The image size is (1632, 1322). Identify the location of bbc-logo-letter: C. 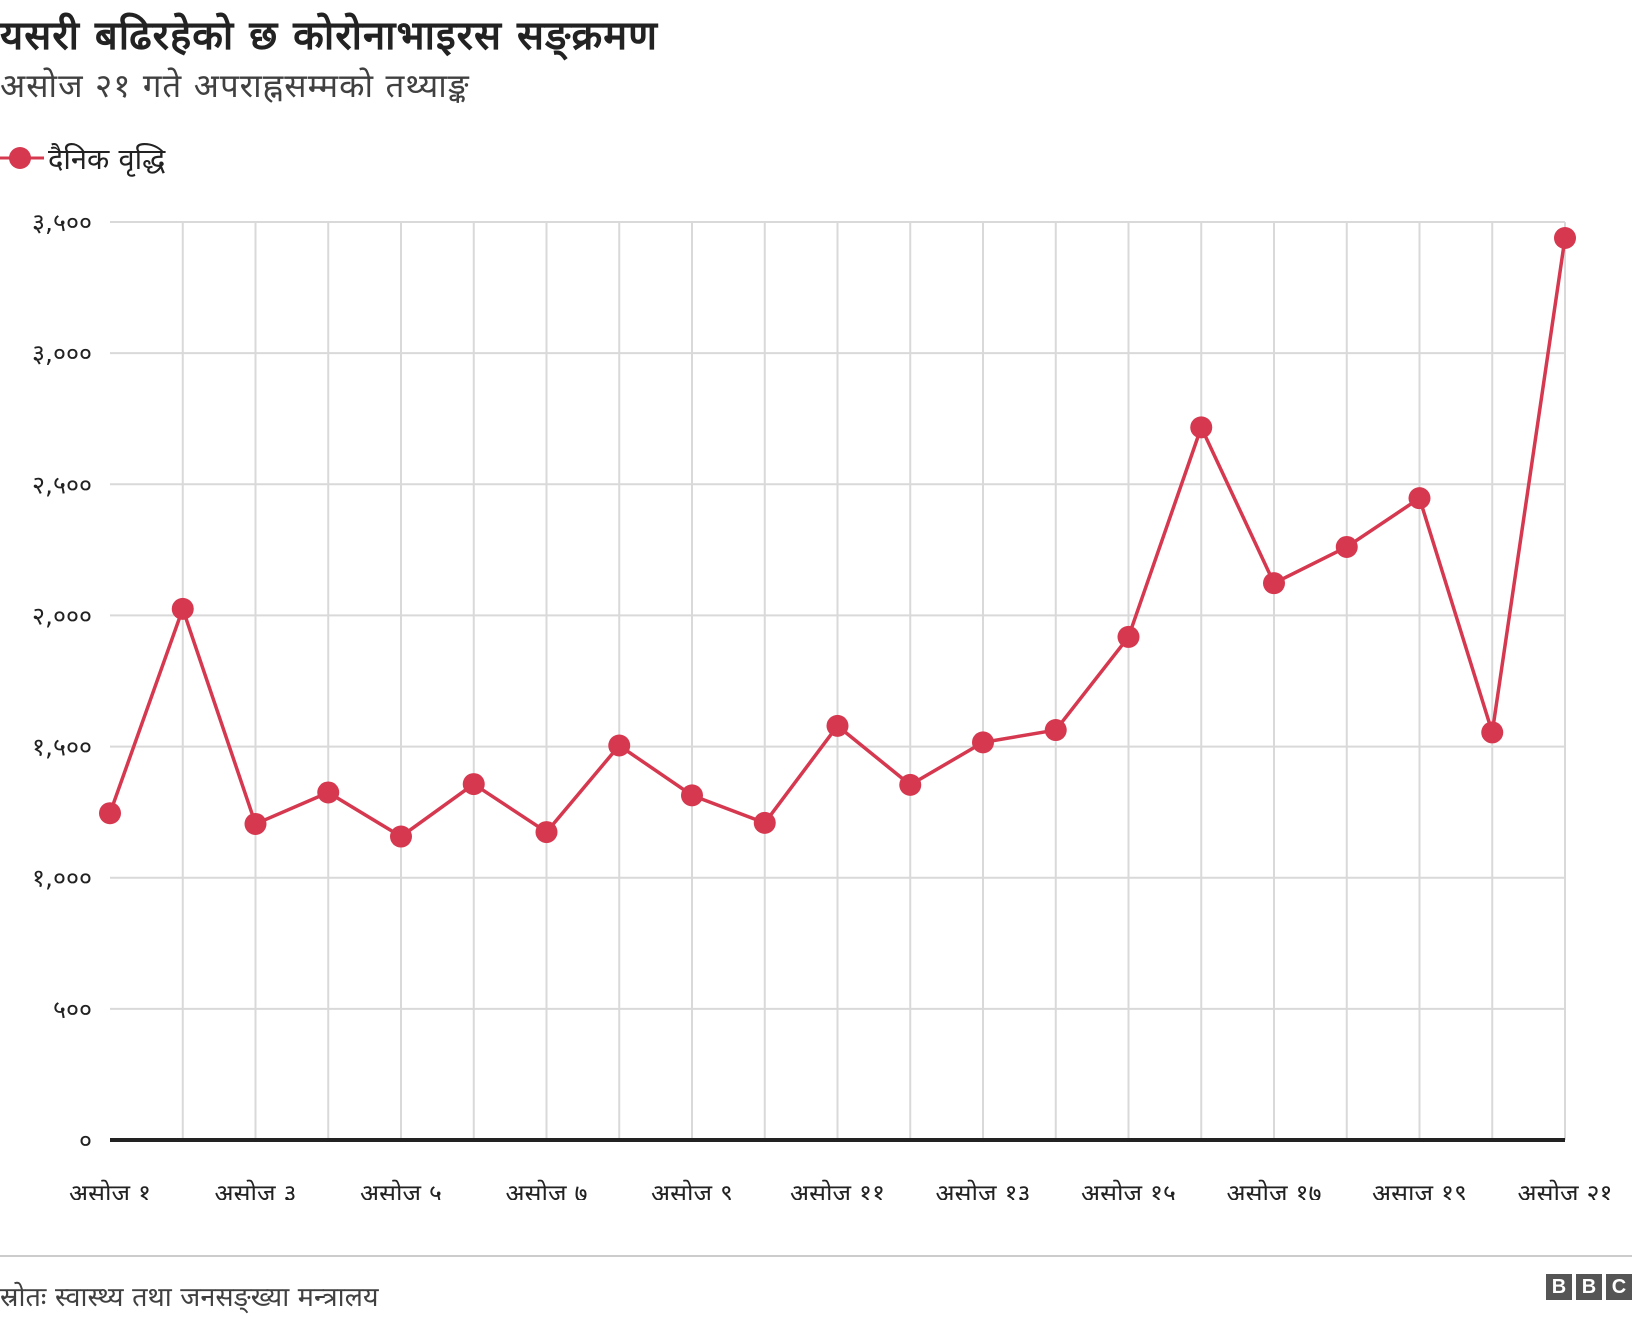
(1619, 1287).